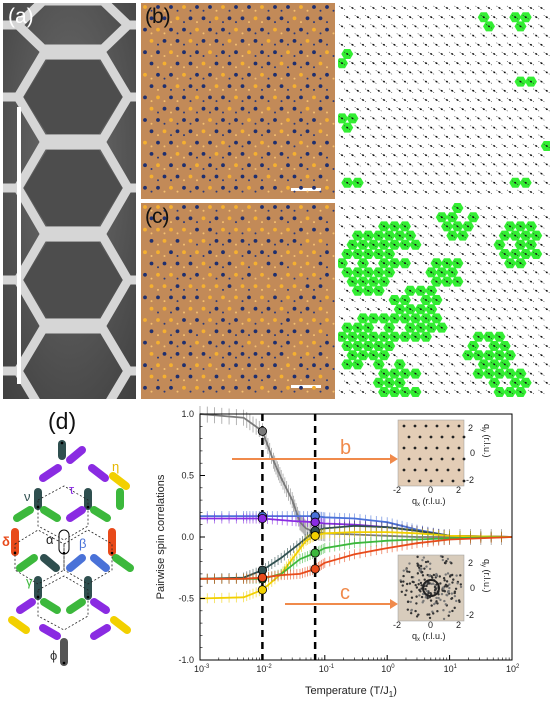 Image resolution: width=555 pixels, height=711 pixels. What do you see at coordinates (388, 669) in the screenshot?
I see `x-tick-label: 100` at bounding box center [388, 669].